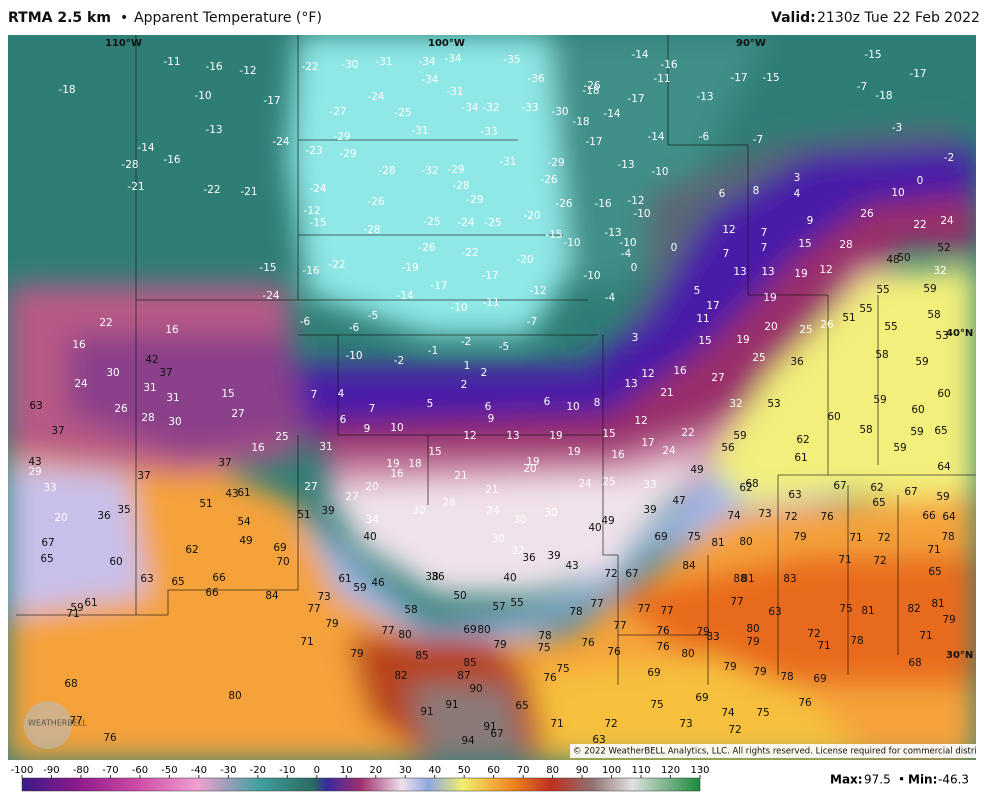 The height and width of the screenshot is (808, 984). What do you see at coordinates (913, 609) in the screenshot?
I see `station-value: 82` at bounding box center [913, 609].